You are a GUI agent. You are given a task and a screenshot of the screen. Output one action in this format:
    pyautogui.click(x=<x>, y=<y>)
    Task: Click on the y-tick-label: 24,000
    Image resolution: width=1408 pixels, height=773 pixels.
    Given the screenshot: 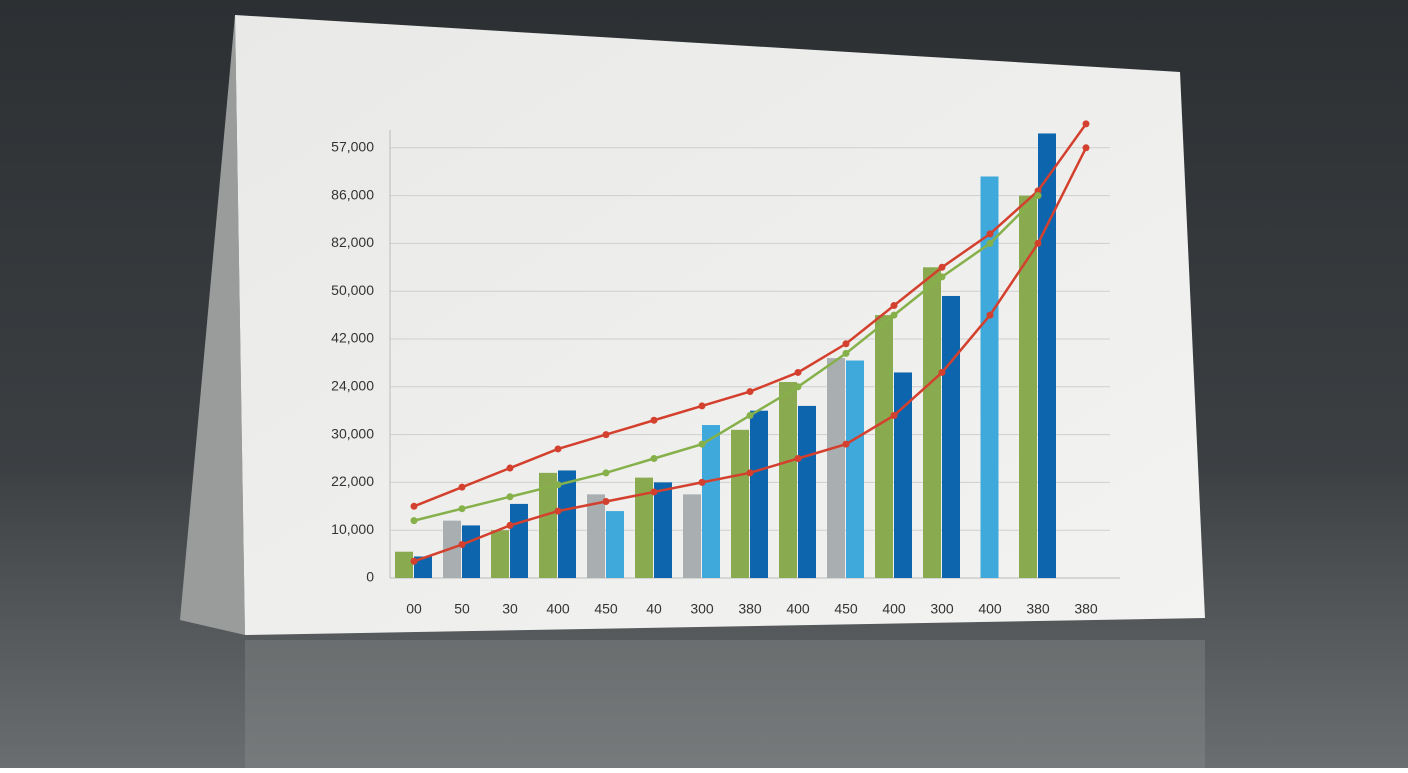 What is the action you would take?
    pyautogui.click(x=352, y=386)
    